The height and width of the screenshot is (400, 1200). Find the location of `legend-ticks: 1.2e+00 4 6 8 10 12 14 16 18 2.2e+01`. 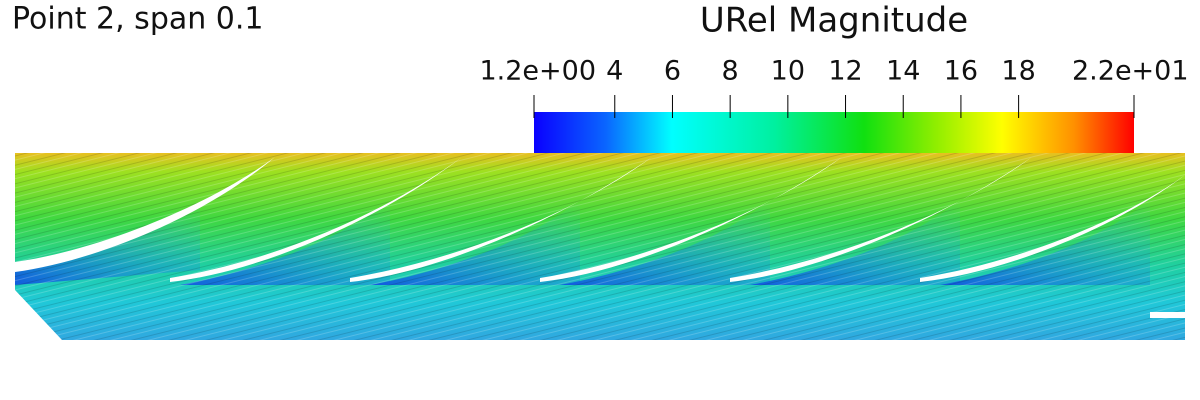

legend-ticks: 1.2e+00 4 6 8 10 12 14 16 18 2.2e+01 is located at coordinates (834, 87).